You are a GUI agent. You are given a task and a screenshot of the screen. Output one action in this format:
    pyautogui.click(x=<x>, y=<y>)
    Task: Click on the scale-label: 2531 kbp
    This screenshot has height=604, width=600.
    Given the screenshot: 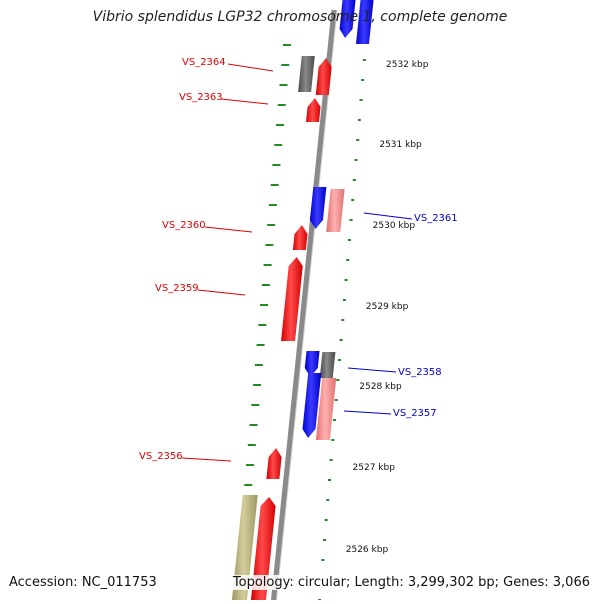 What is the action you would take?
    pyautogui.click(x=400, y=145)
    